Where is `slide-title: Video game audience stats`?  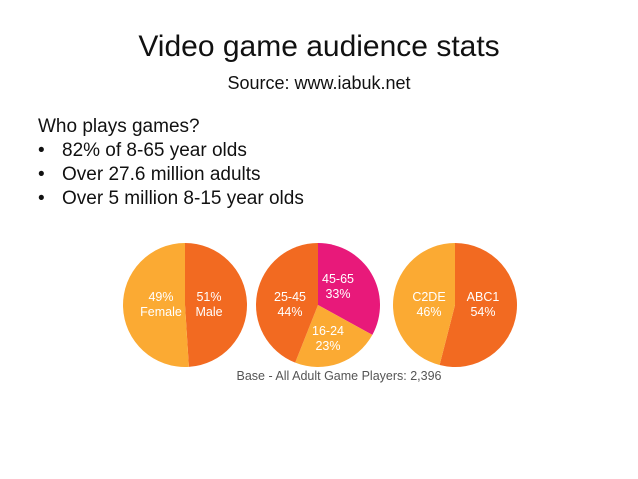 slide-title: Video game audience stats is located at coordinates (319, 46).